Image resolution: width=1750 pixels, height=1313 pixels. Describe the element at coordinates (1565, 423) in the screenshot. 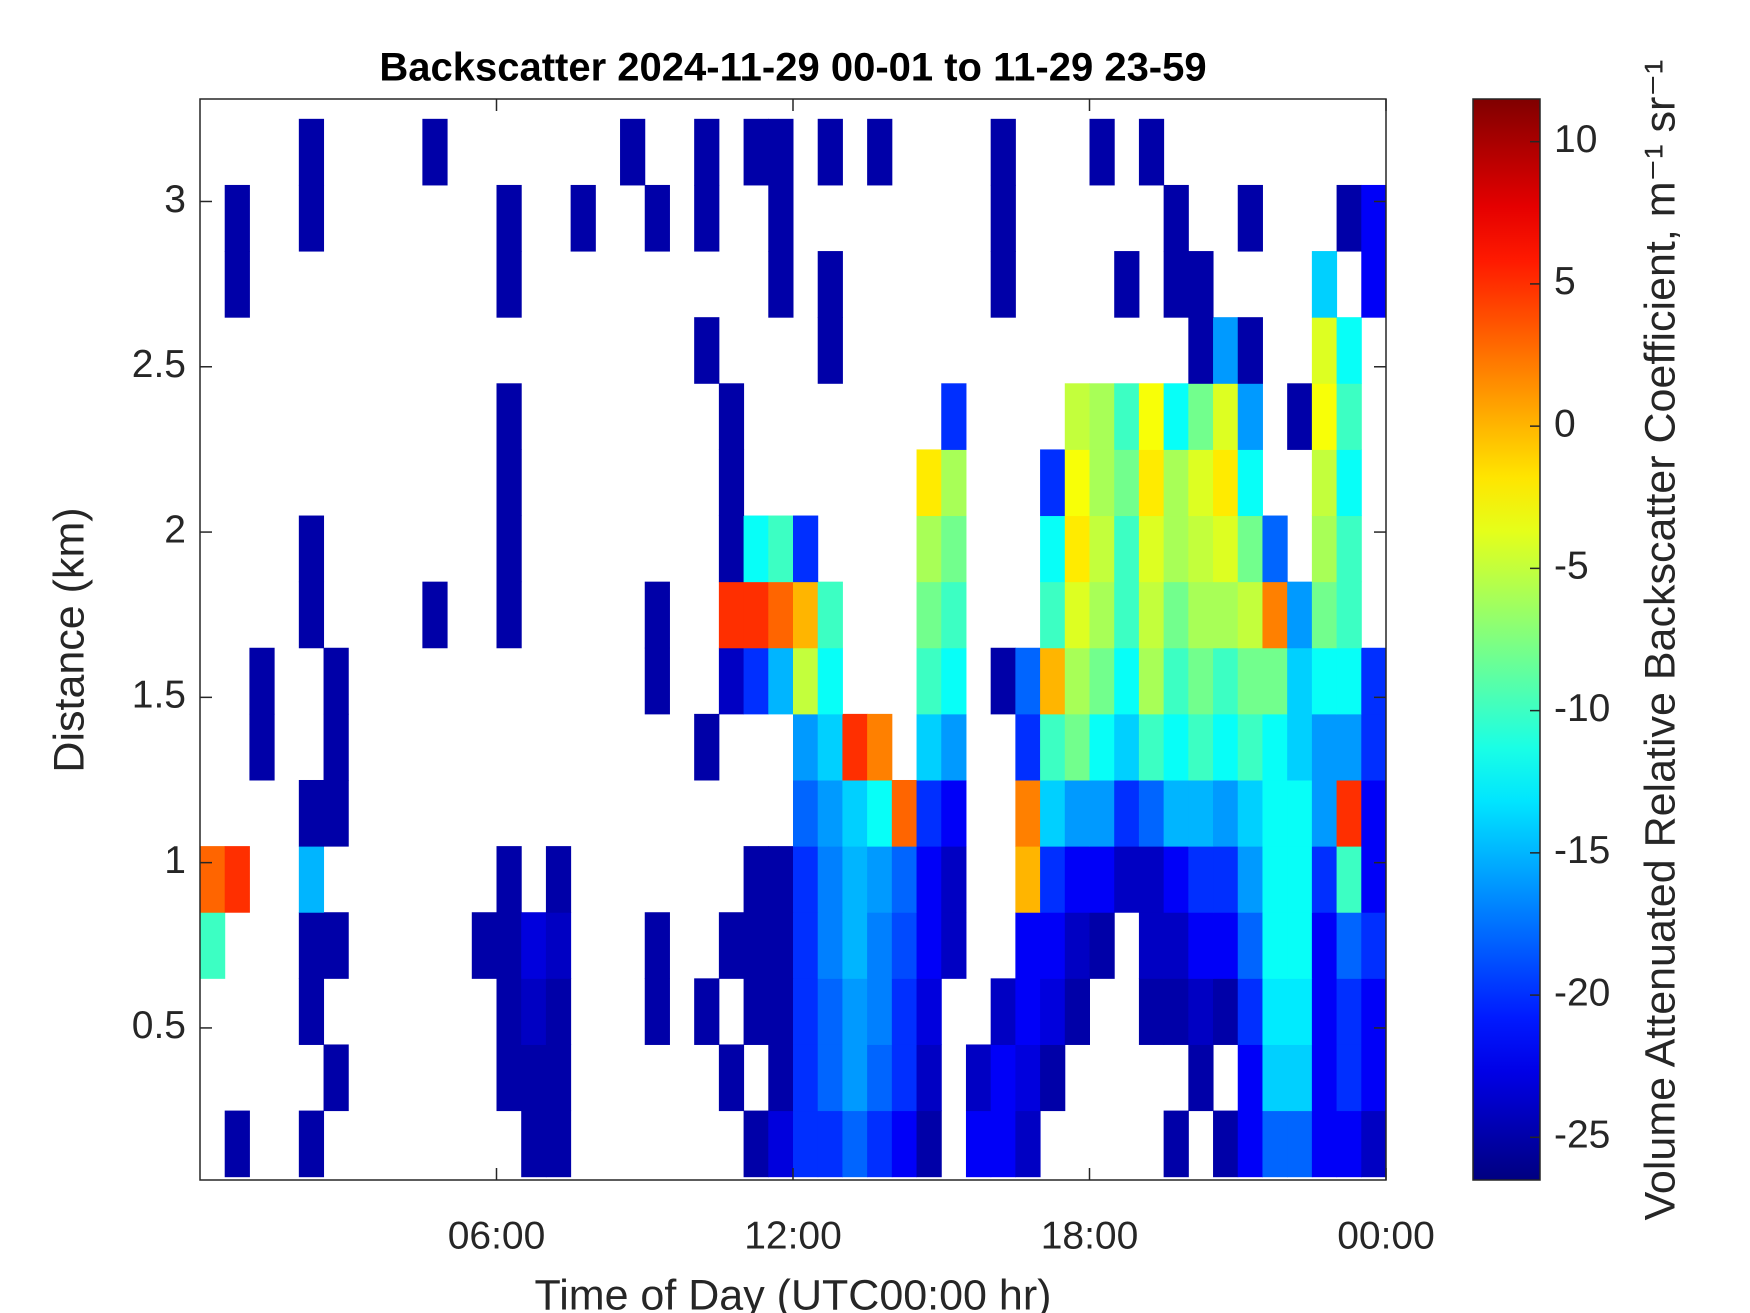

I see `colorbar-tick-label: 0` at that location.